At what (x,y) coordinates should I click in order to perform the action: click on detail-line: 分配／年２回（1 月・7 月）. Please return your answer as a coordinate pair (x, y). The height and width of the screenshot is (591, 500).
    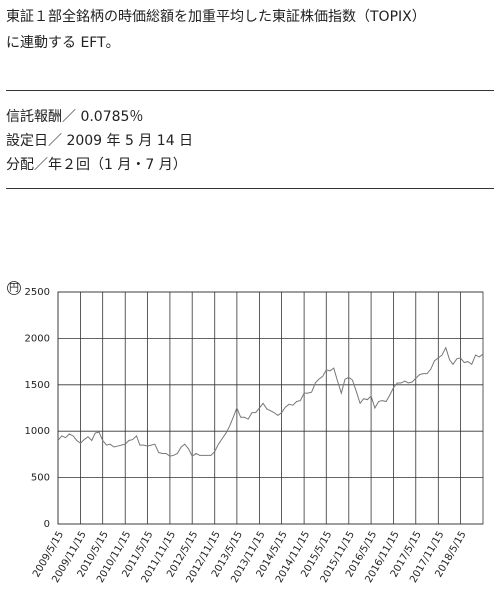
    Looking at the image, I should click on (96, 165).